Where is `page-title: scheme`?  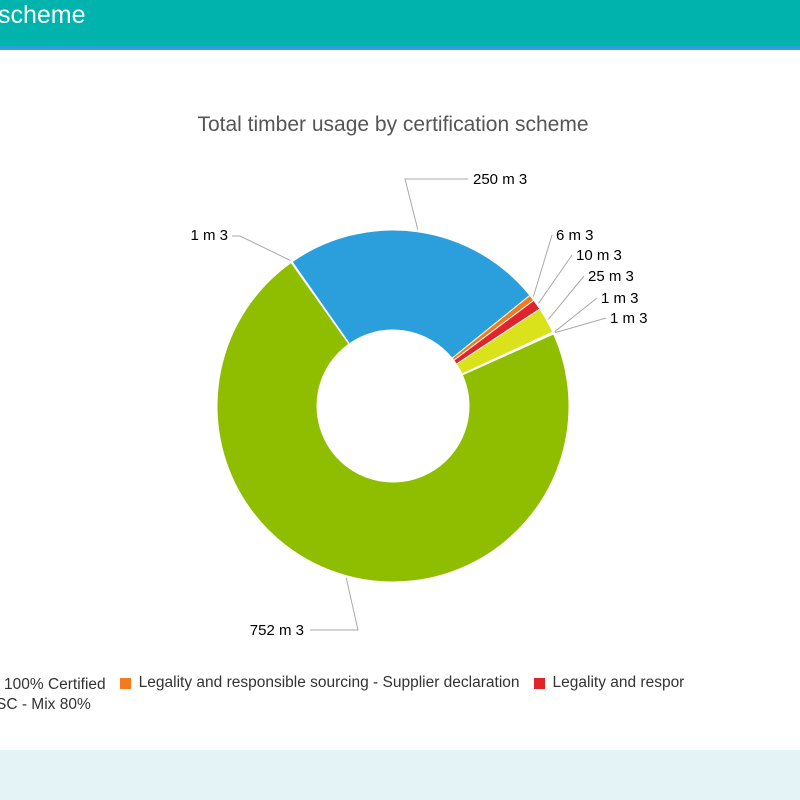
page-title: scheme is located at coordinates (43, 15).